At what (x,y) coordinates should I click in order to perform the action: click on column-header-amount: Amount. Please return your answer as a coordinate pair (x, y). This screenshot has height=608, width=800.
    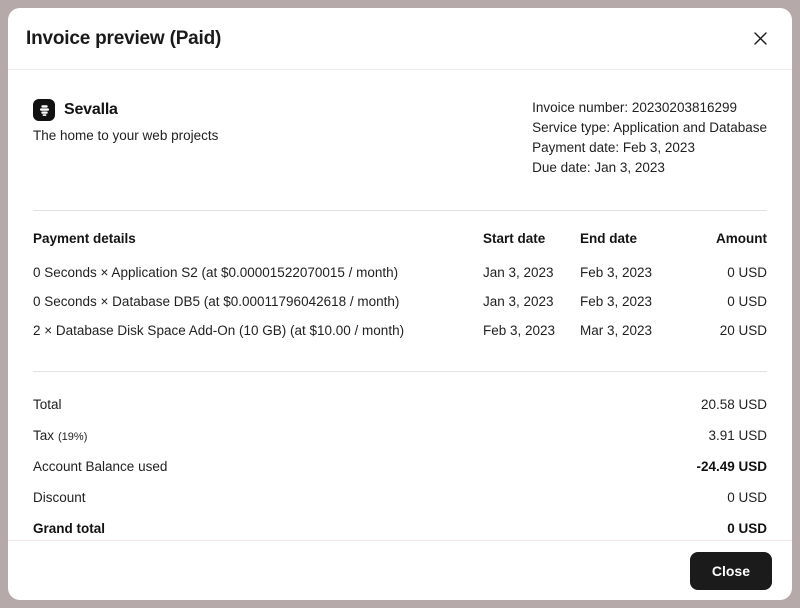
    Looking at the image, I should click on (741, 238).